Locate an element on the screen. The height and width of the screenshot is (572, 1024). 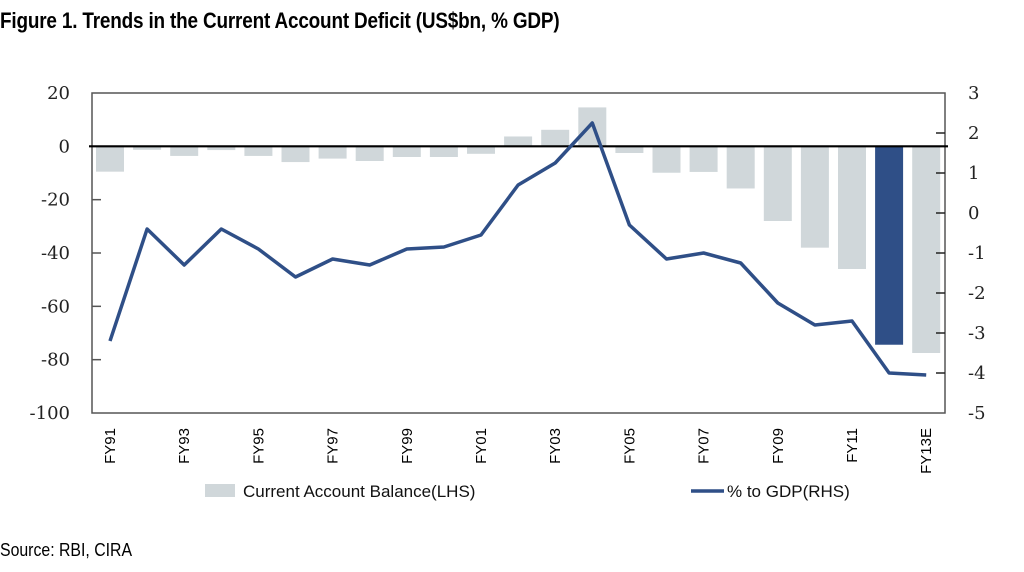
x-tick-label: FY05 is located at coordinates (629, 446).